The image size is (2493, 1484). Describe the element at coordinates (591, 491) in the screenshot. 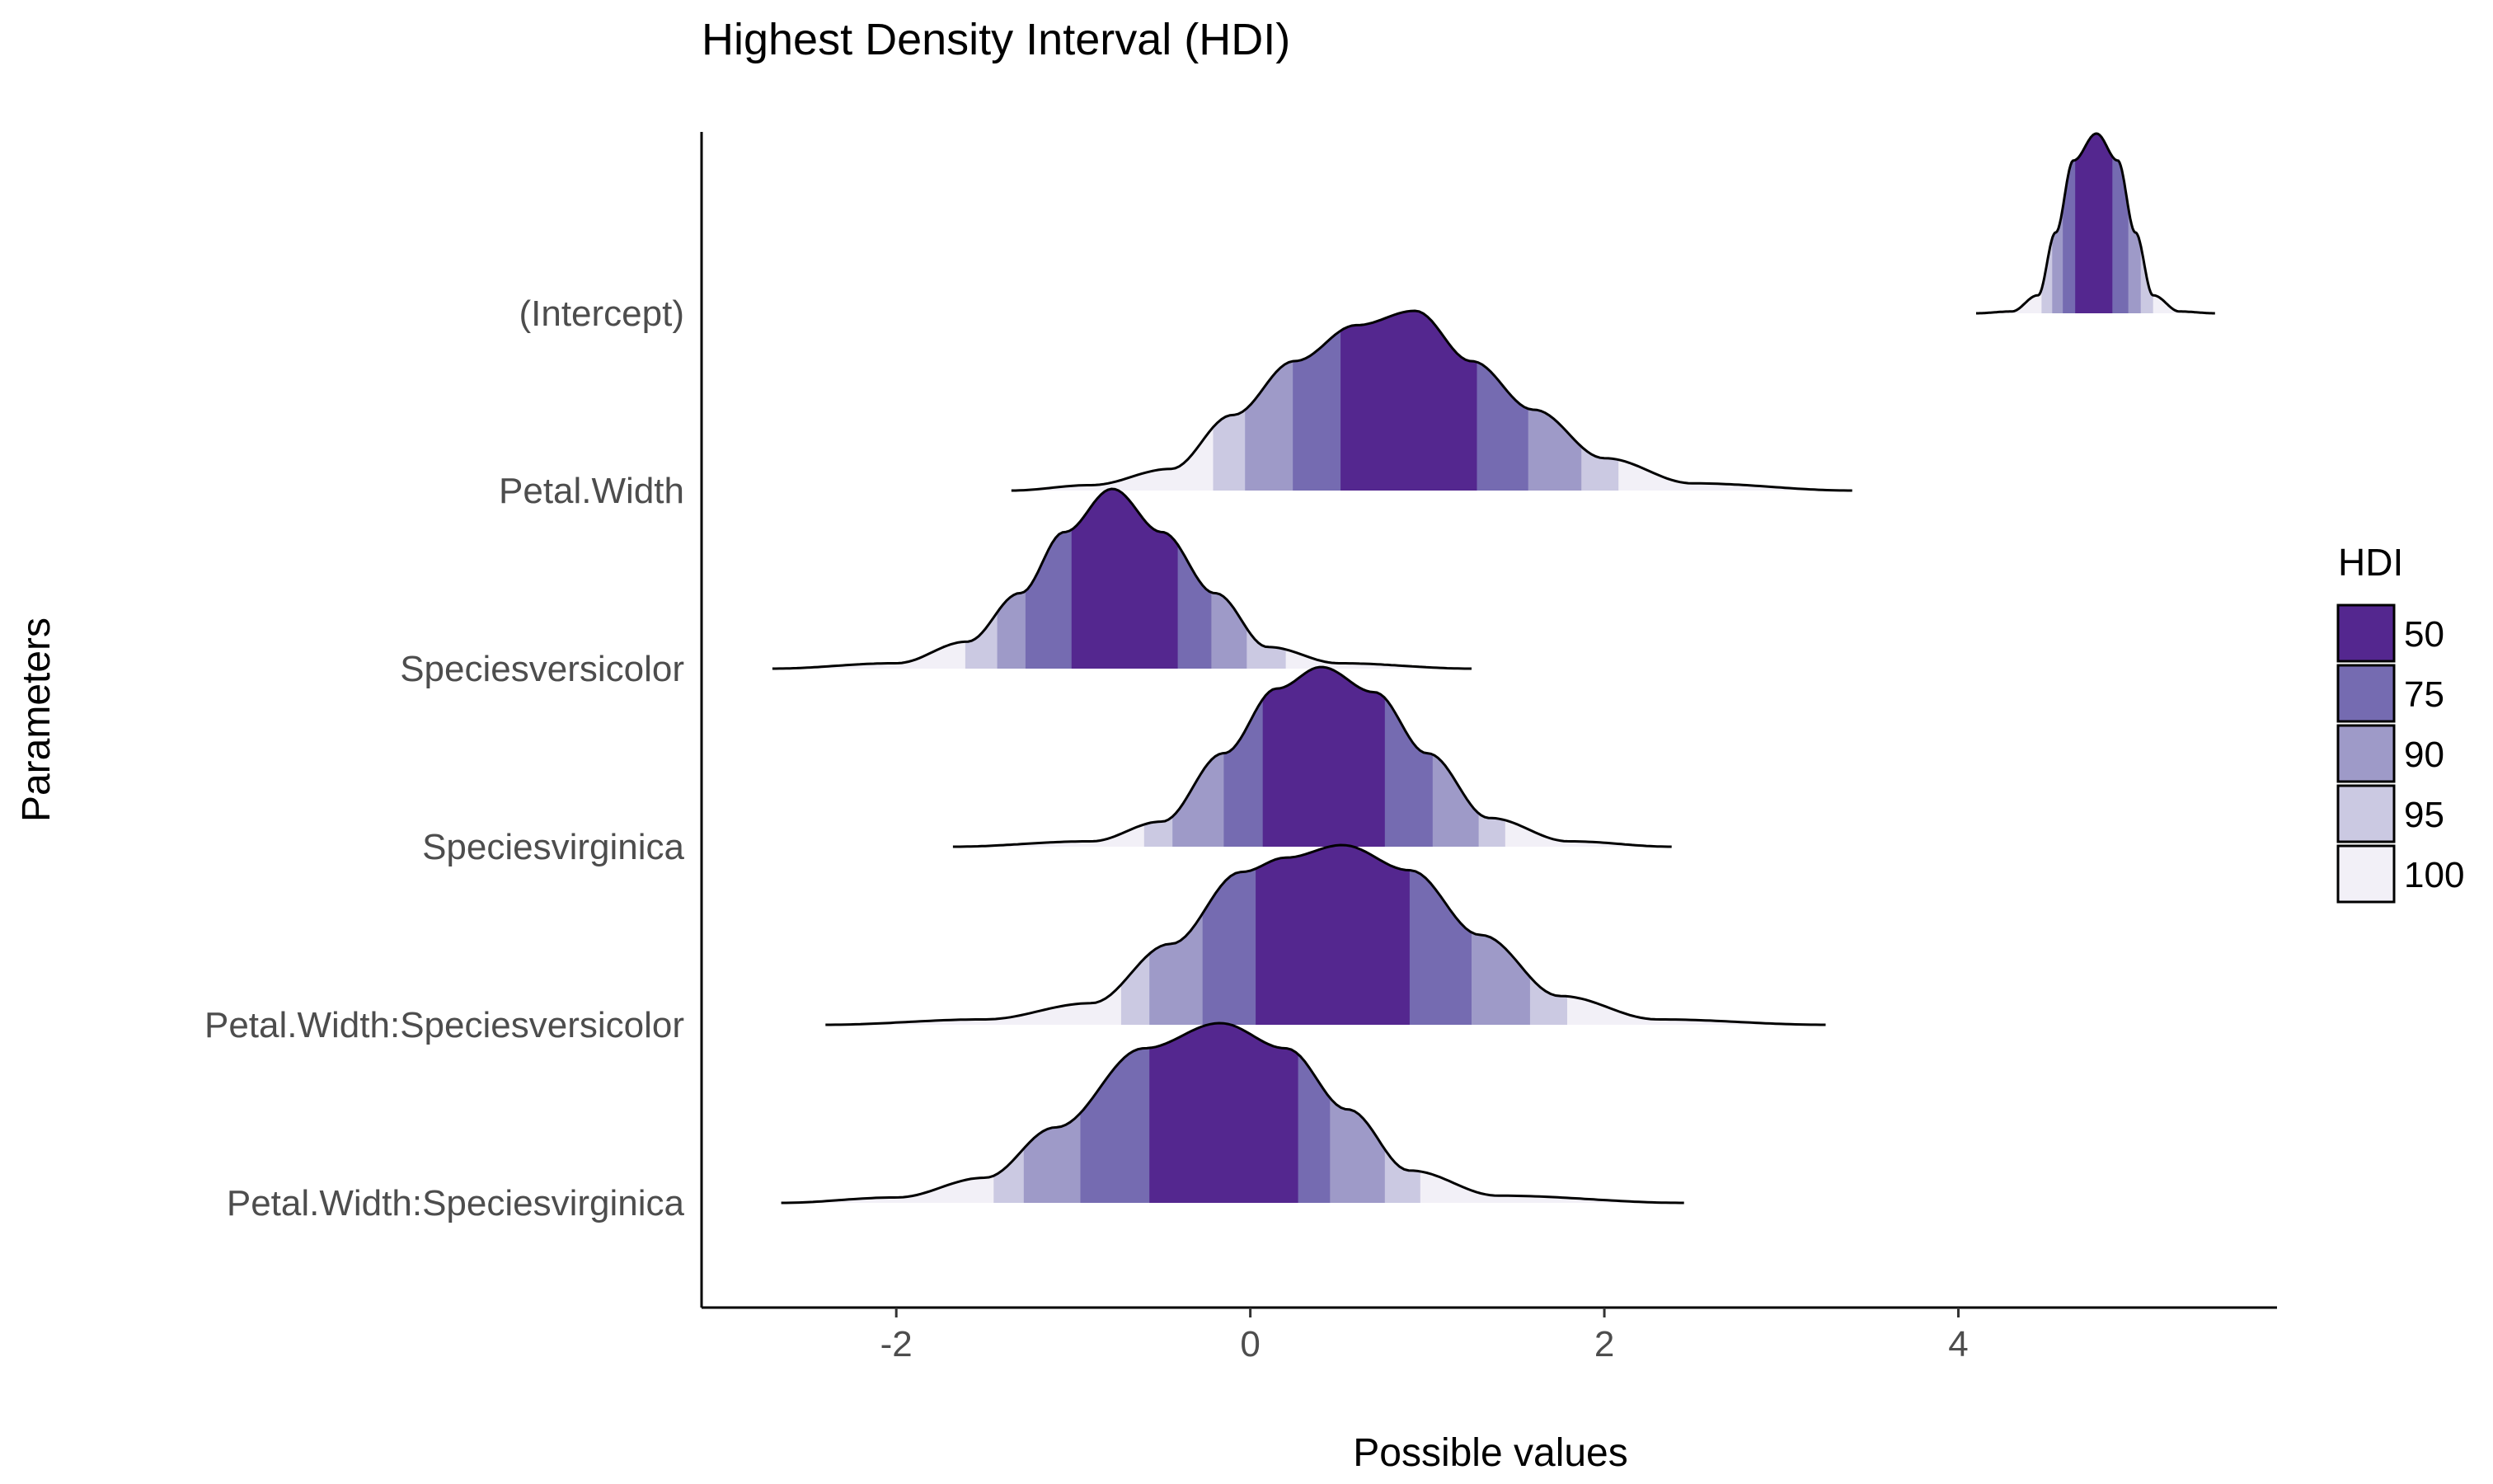

I see `y-tick-label: Petal.Width` at that location.